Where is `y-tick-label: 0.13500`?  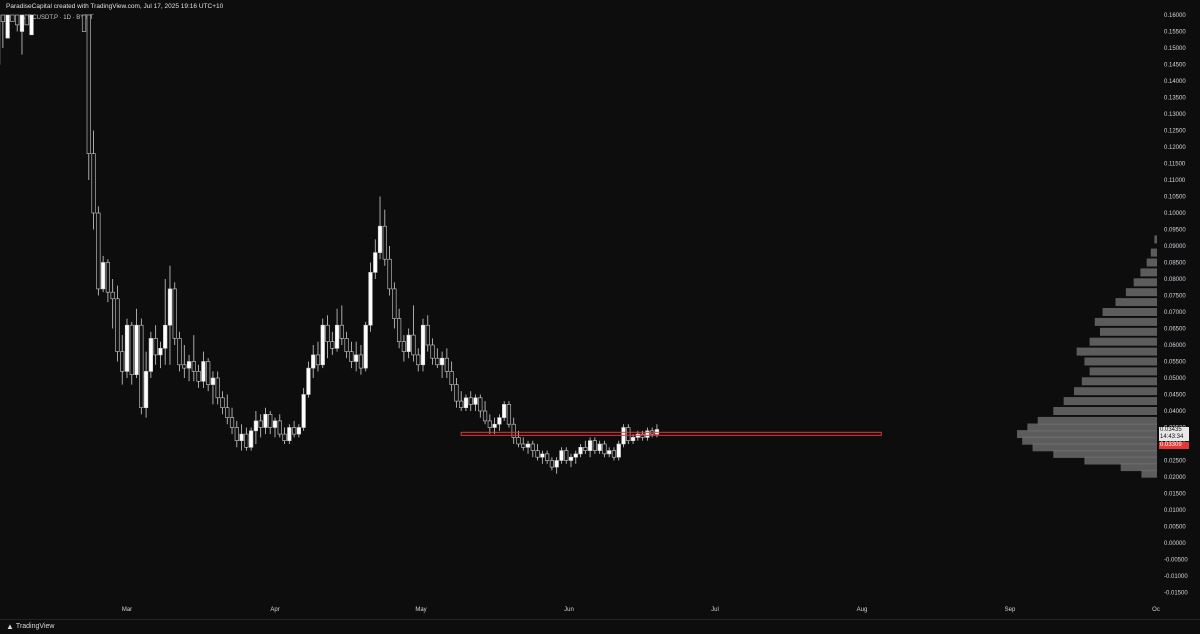
y-tick-label: 0.13500 is located at coordinates (1175, 99).